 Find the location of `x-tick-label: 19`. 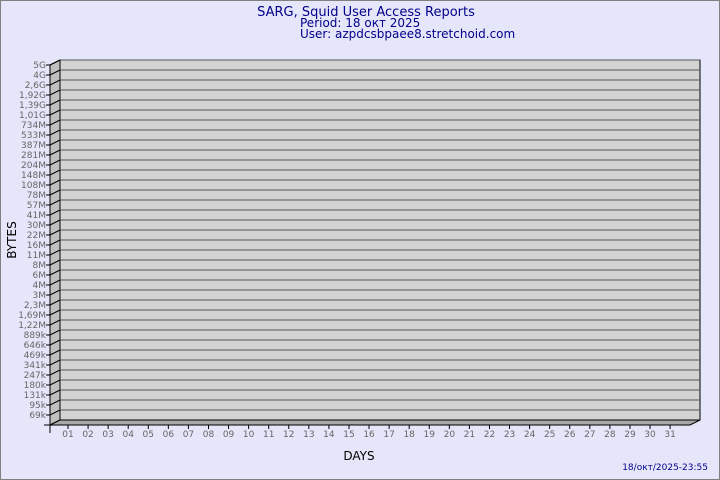

x-tick-label: 19 is located at coordinates (430, 435).